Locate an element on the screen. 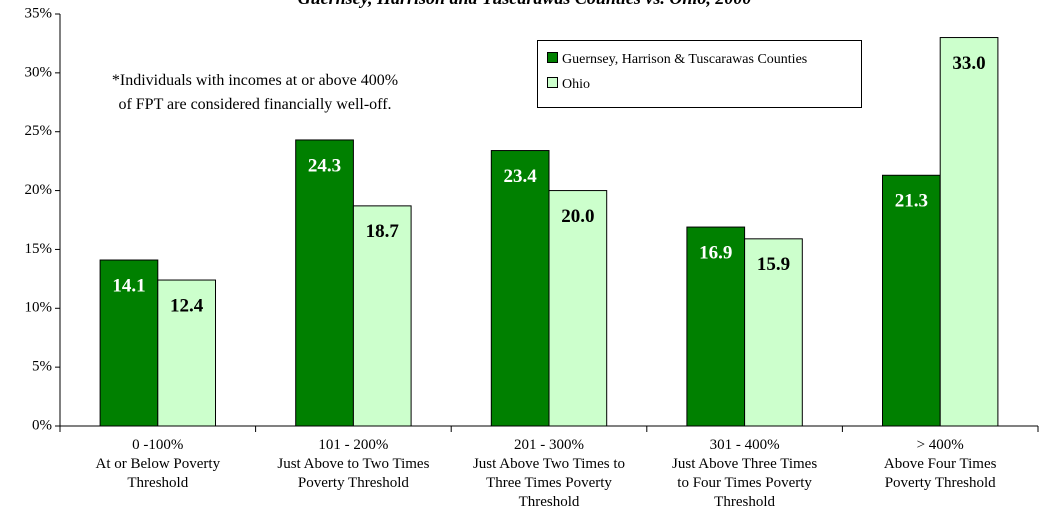 The height and width of the screenshot is (531, 1049). legend-item: Guernsey, Harrison & Tuscarawas Counties is located at coordinates (677, 60).